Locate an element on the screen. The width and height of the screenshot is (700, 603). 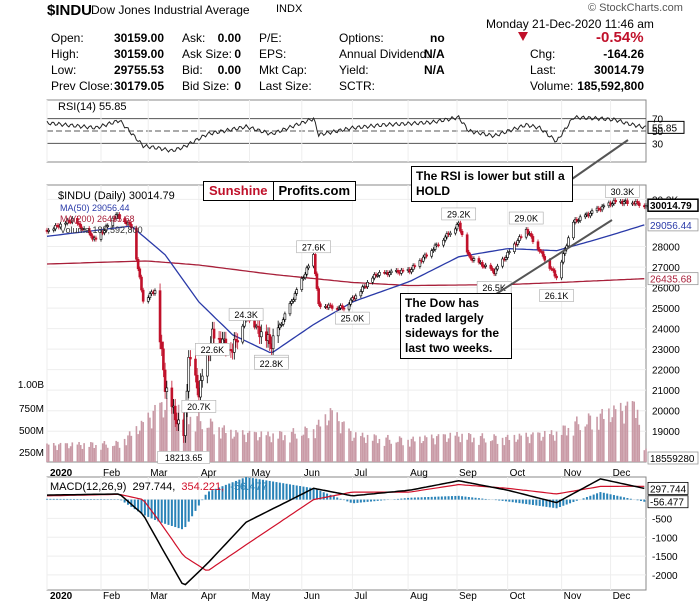
ma200-line is located at coordinates (345, 273).